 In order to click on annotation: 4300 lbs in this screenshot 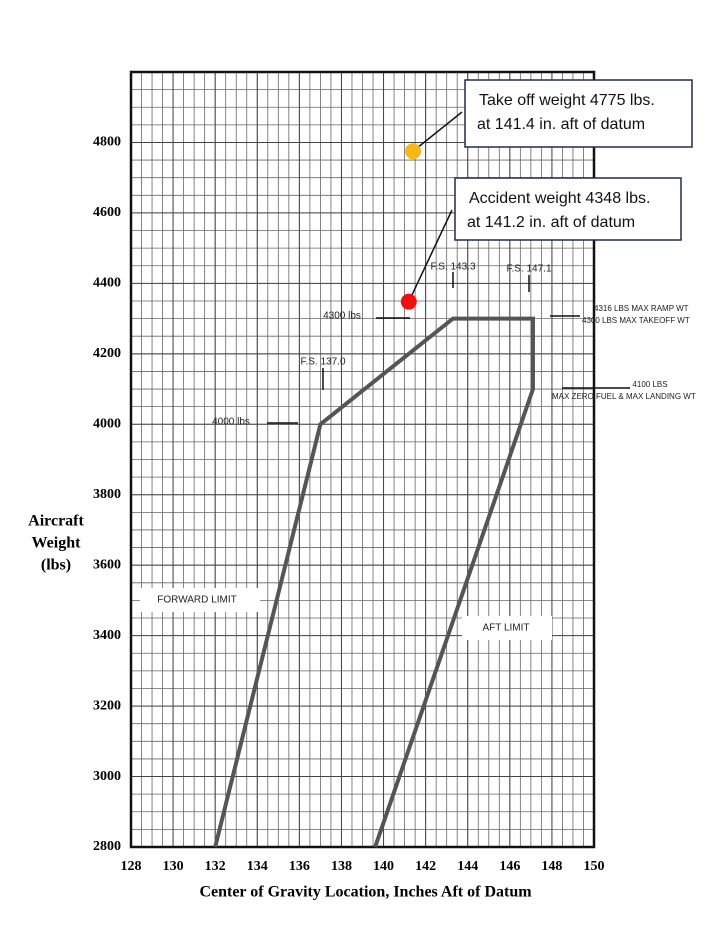, I will do `click(342, 316)`.